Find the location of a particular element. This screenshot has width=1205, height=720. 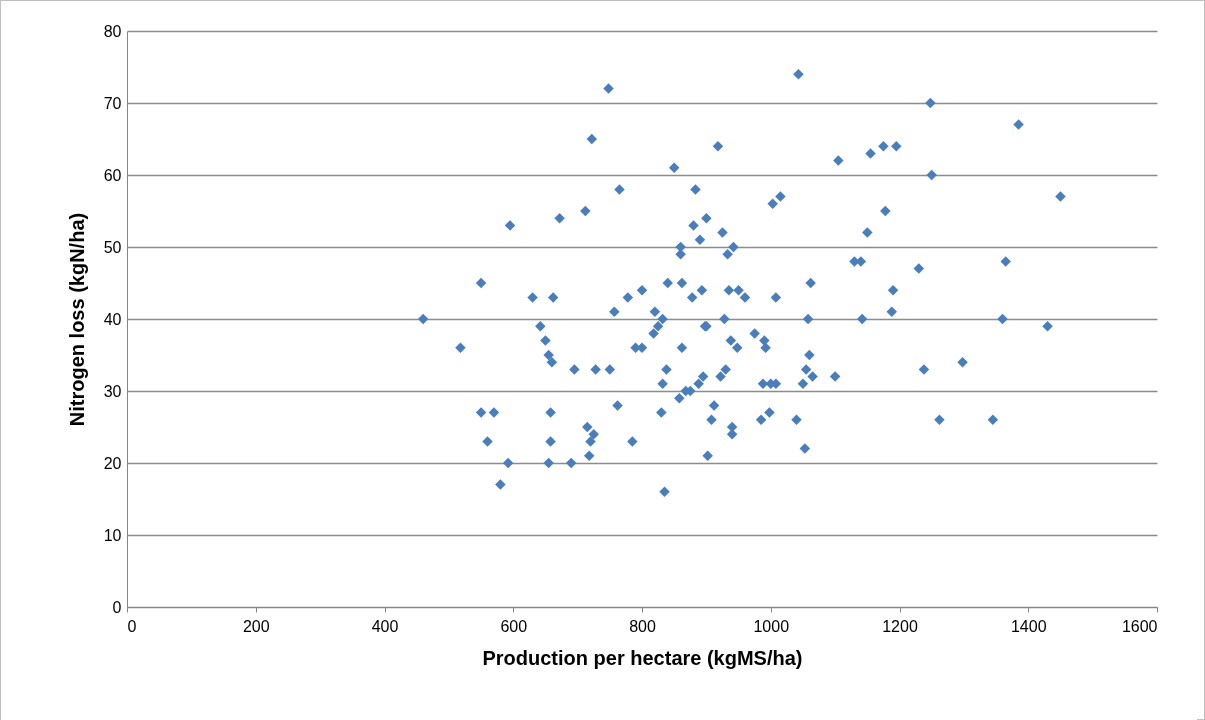

x-tick-label: 400 is located at coordinates (385, 626).